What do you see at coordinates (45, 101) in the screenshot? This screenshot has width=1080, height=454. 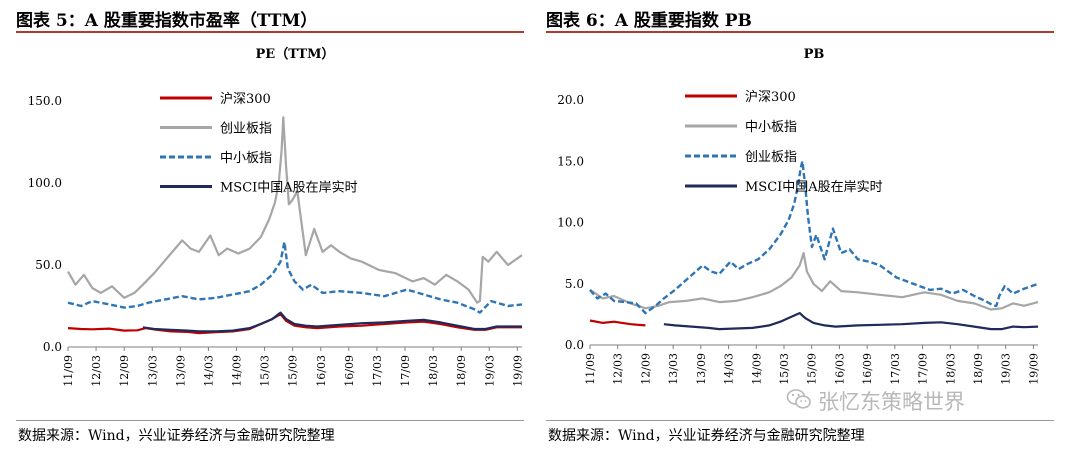 I see `y-tick-label: 150.0` at bounding box center [45, 101].